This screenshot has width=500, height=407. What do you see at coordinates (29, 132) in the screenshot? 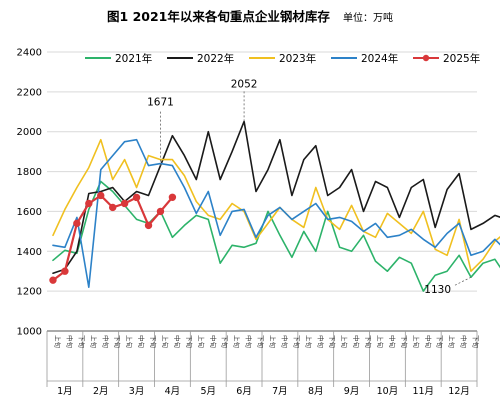
I see `y-tick-label: 2000` at bounding box center [29, 132].